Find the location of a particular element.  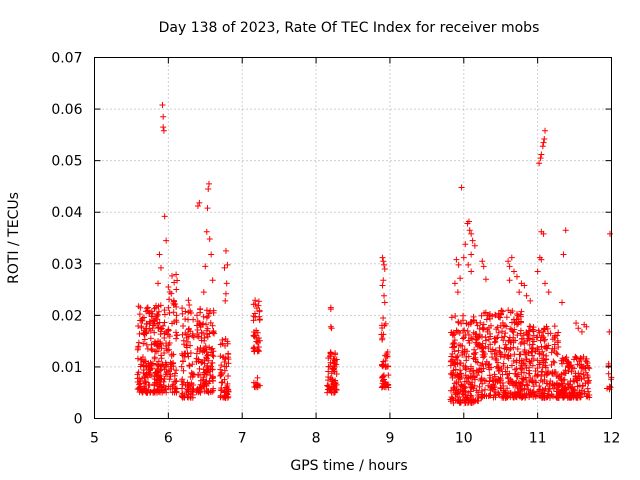

x-tick-label: 6 is located at coordinates (168, 439).